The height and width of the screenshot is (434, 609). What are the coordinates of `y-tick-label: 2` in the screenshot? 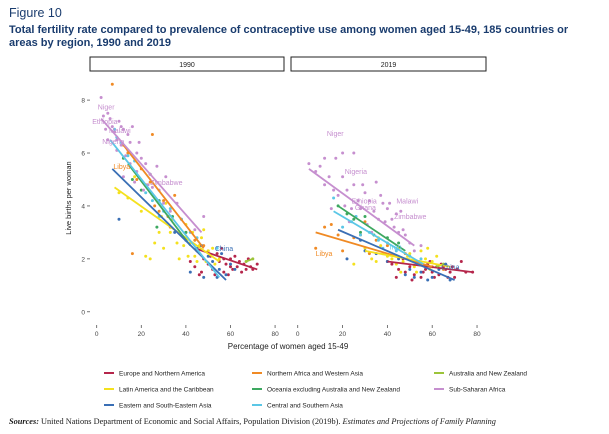 It's located at (83, 259).